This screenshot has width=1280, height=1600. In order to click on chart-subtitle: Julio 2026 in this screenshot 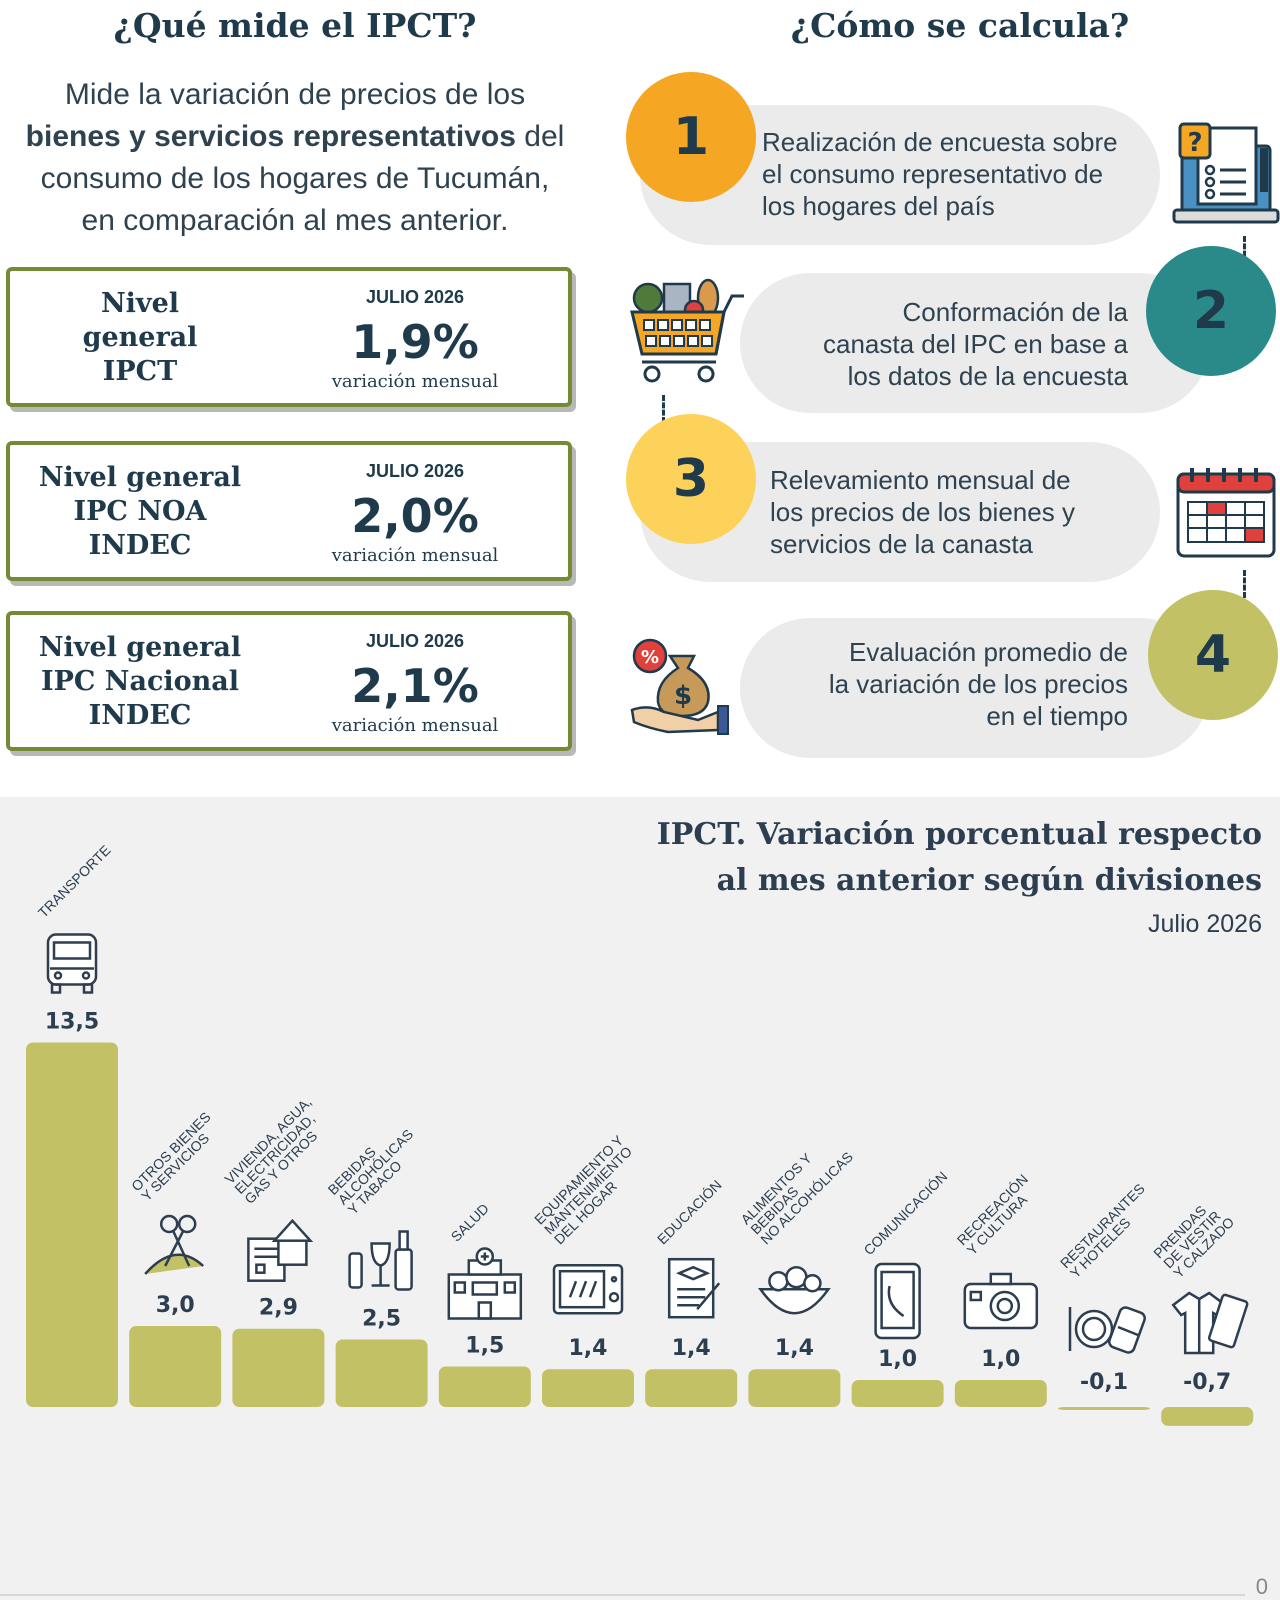, I will do `click(1205, 924)`.